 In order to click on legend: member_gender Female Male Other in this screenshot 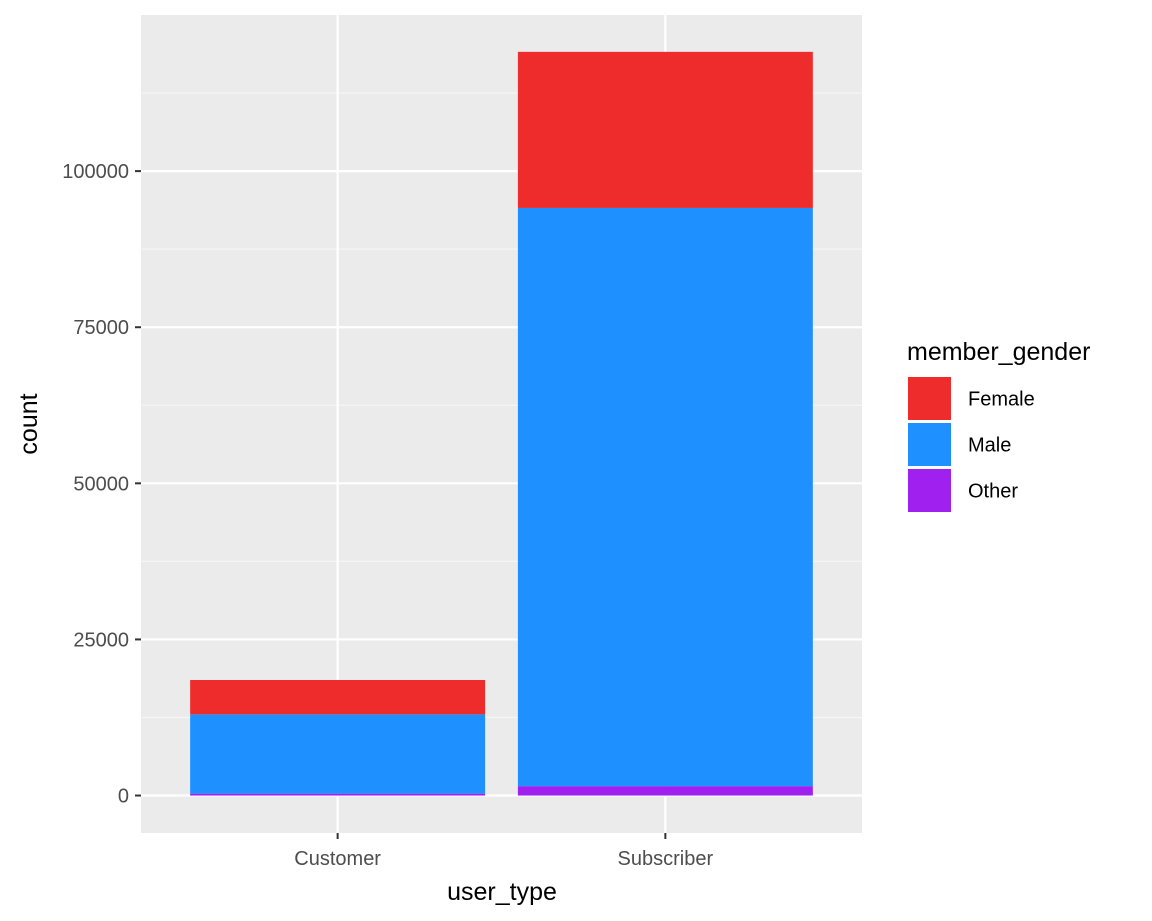, I will do `click(998, 425)`.